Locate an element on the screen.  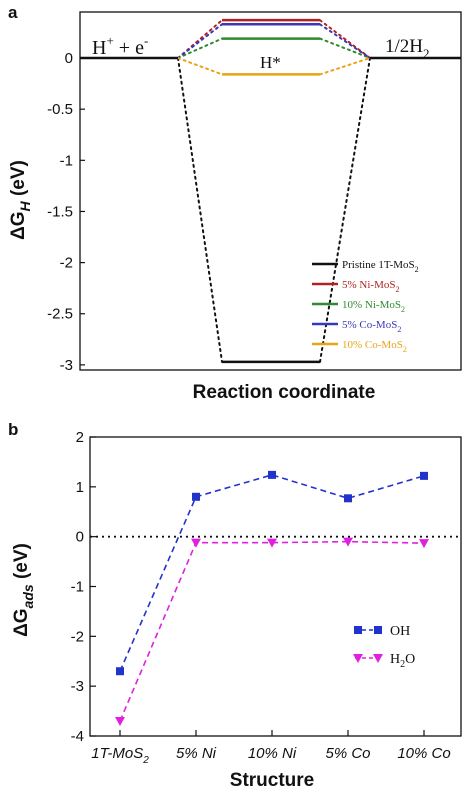
y-tick-label: -0.5 is located at coordinates (60, 109).